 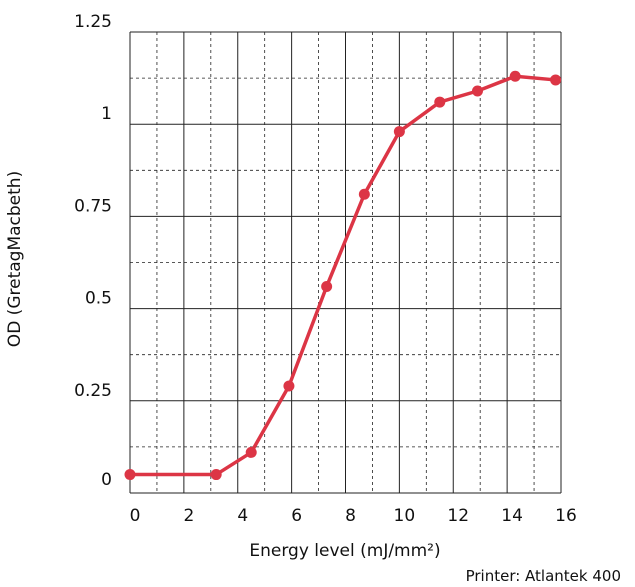 What do you see at coordinates (188, 516) in the screenshot?
I see `x-tick-label: 2` at bounding box center [188, 516].